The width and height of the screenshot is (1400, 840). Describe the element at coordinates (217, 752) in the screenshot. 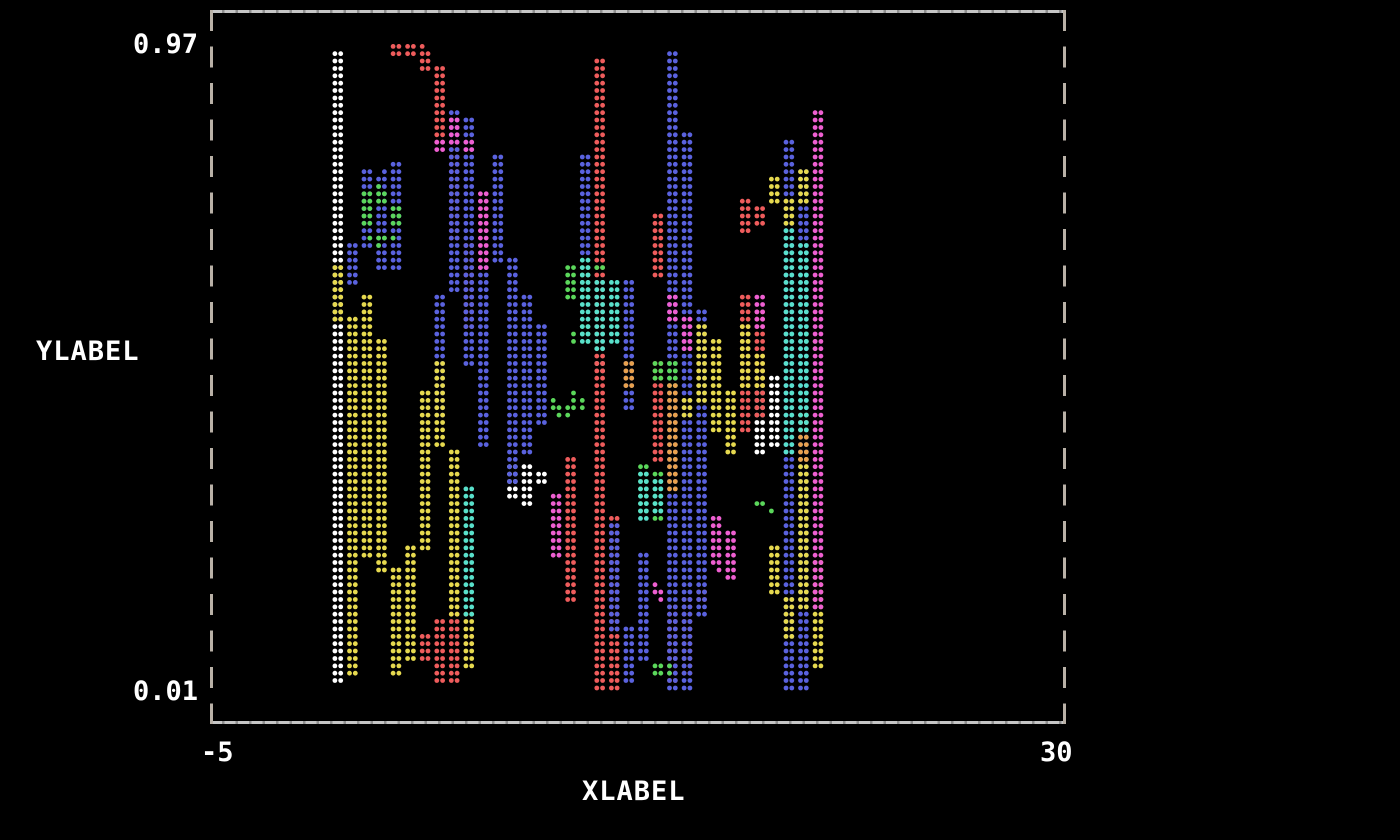

I see `x-tick-min: -5` at that location.